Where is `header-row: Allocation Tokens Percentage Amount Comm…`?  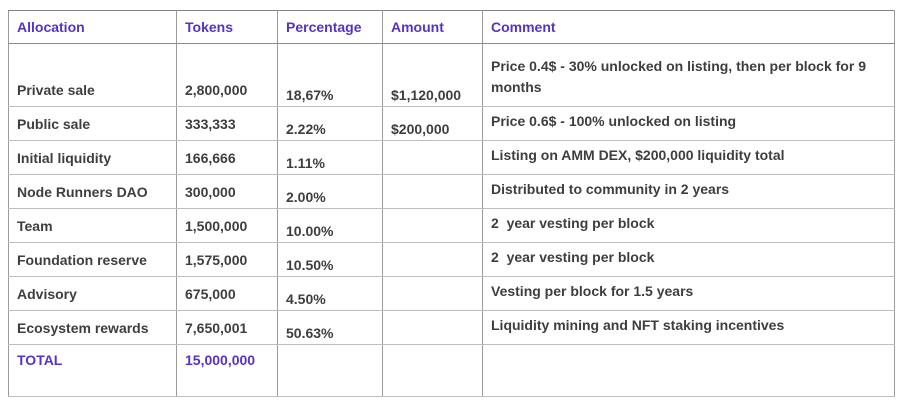
header-row: Allocation Tokens Percentage Amount Comm… is located at coordinates (451, 27).